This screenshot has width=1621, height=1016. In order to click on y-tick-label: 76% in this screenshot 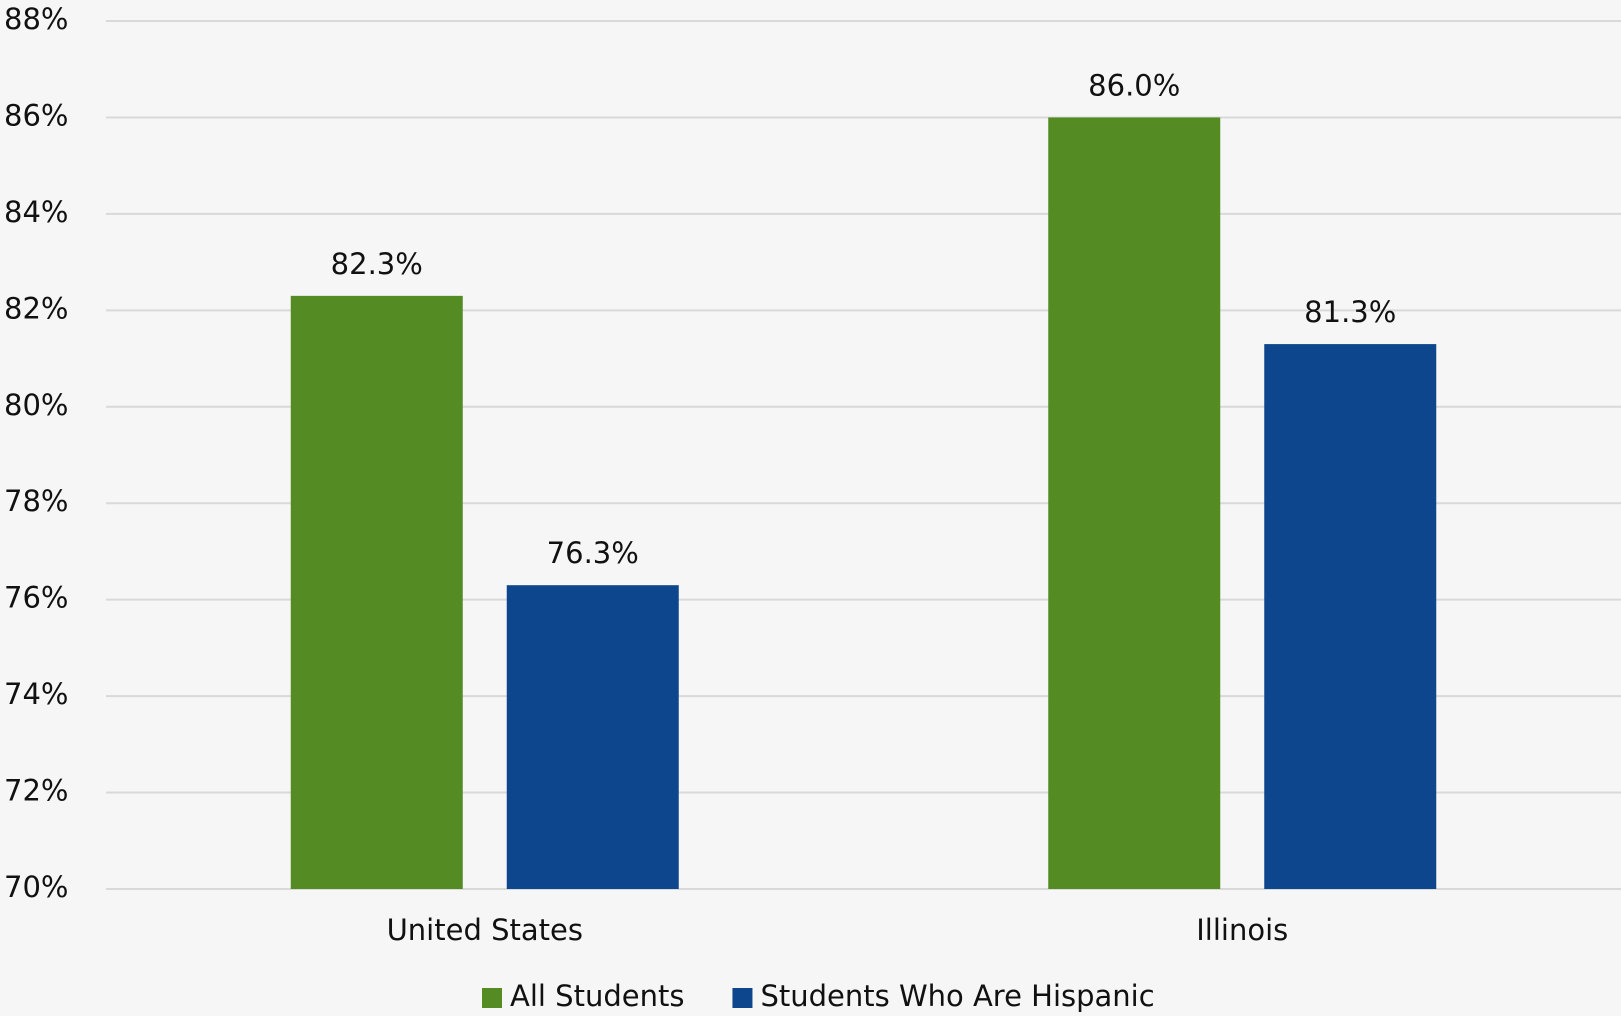, I will do `click(36, 598)`.